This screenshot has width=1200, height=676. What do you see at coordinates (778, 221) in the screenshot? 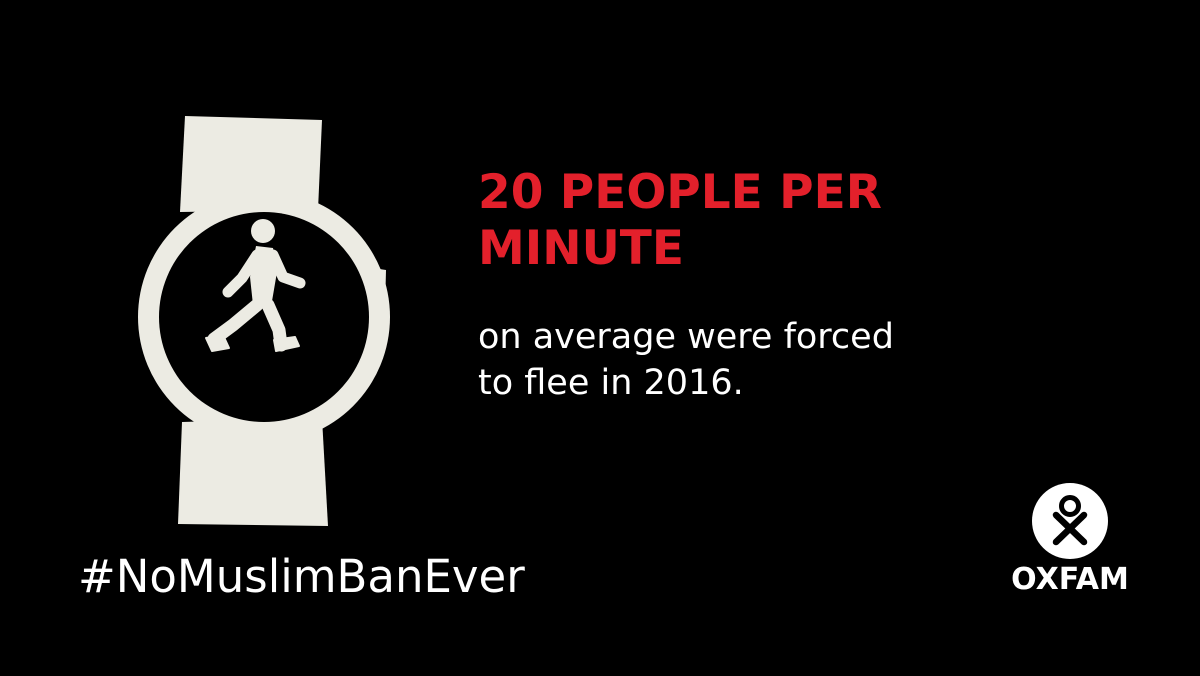
I see `headline: 20 PEOPLE PER MINUTE` at bounding box center [778, 221].